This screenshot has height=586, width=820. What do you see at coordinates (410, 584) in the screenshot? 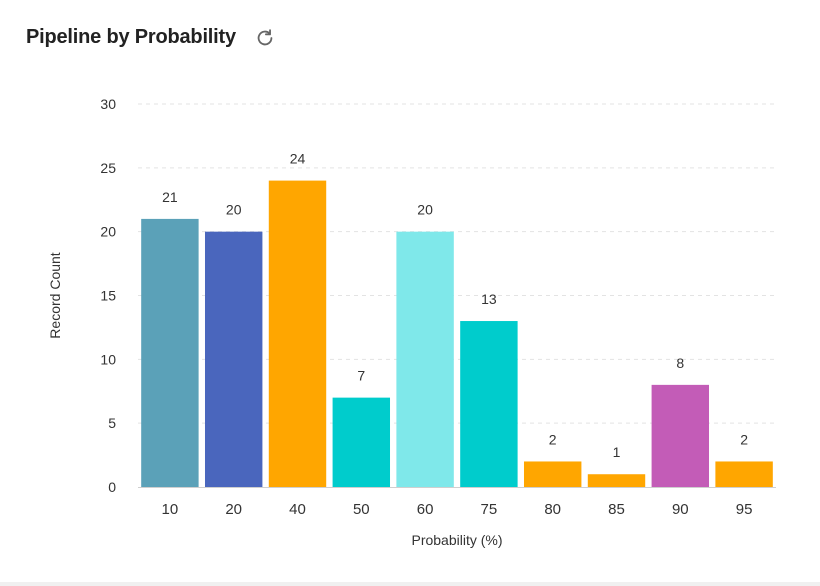
I see `card-bottom-edge` at bounding box center [410, 584].